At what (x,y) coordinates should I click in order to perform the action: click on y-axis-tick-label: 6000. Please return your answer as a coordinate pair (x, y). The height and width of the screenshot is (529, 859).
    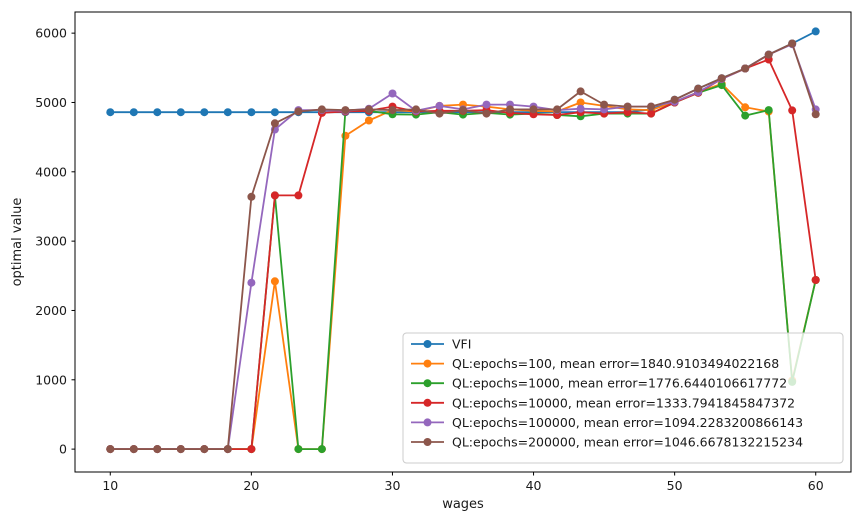
    Looking at the image, I should click on (51, 33).